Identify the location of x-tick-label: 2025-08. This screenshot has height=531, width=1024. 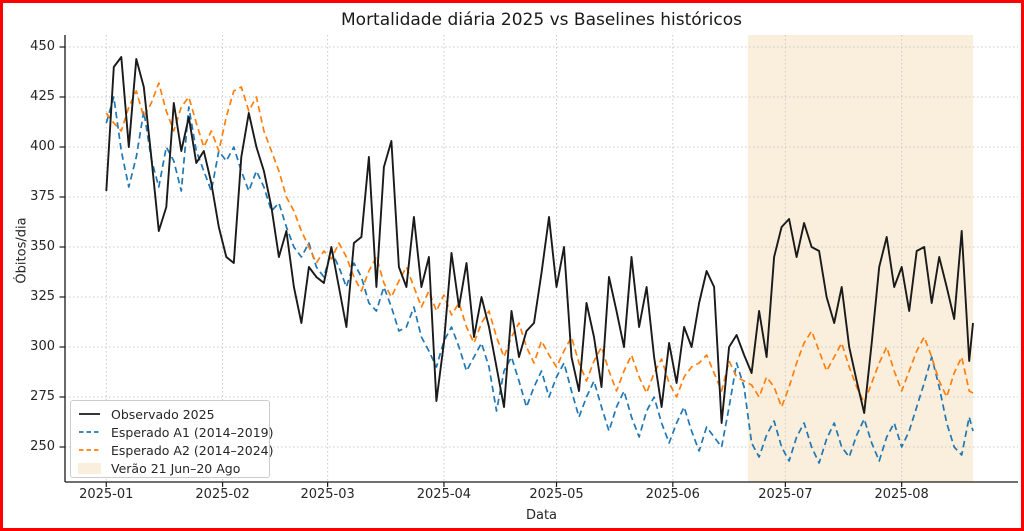
(901, 494).